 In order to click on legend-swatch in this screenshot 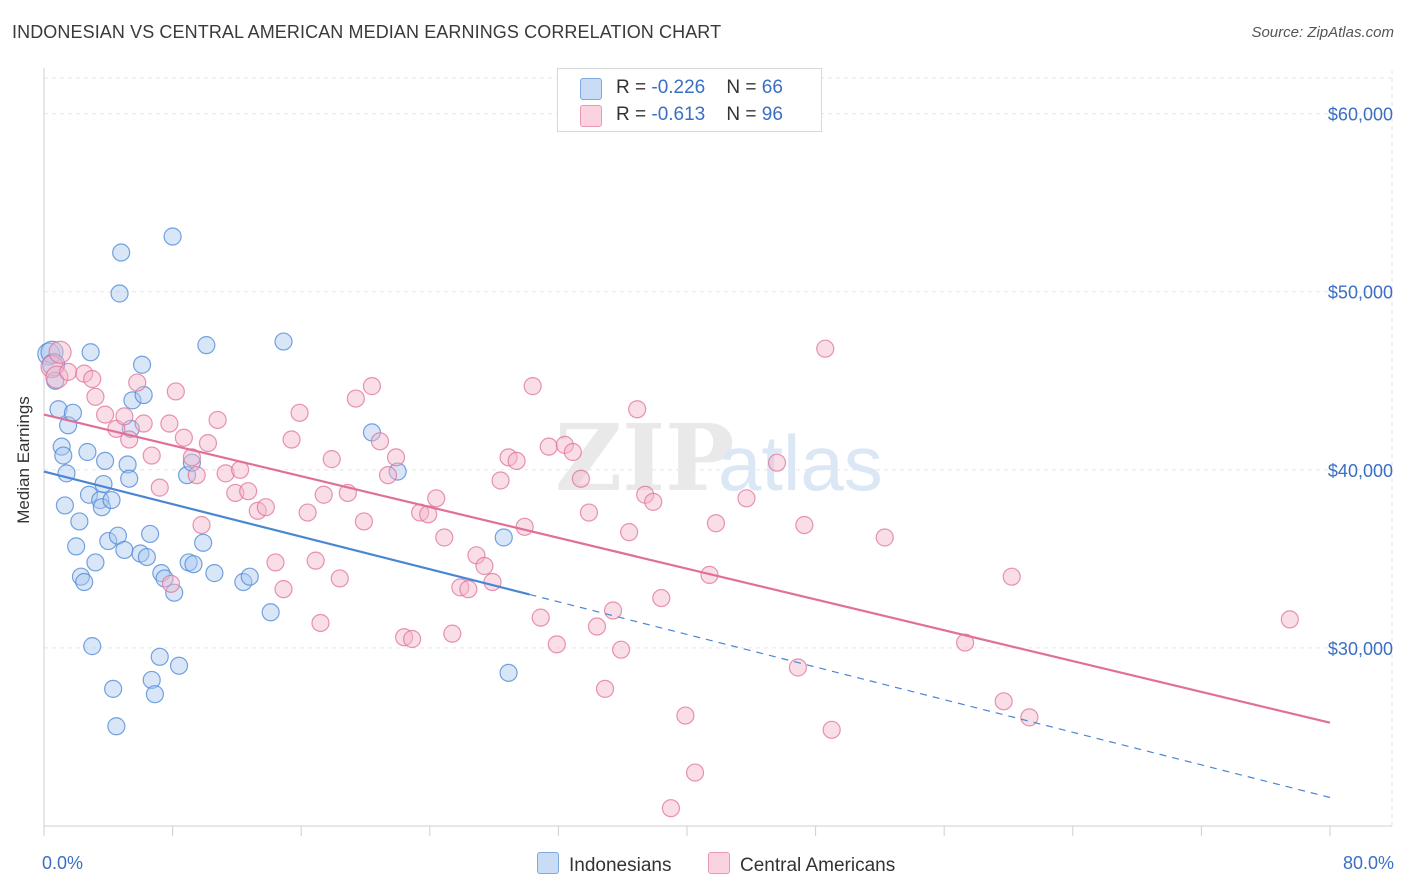, I will do `click(548, 863)`.